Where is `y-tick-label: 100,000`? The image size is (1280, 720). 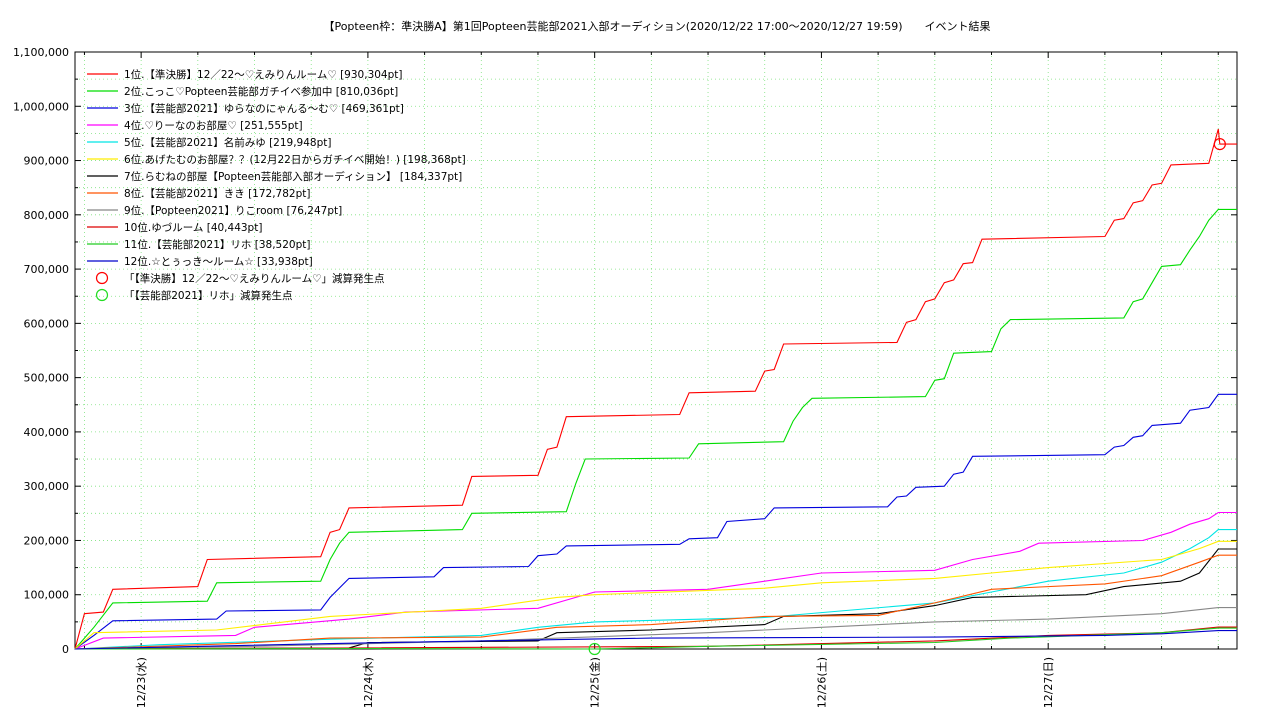
y-tick-label: 100,000 is located at coordinates (47, 595).